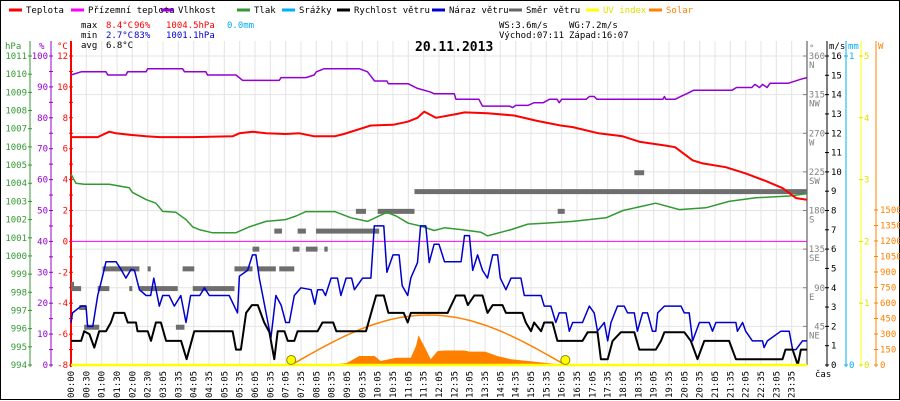 The image size is (900, 401). Describe the element at coordinates (13, 47) in the screenshot. I see `pressure-axis-unit: hPa` at that location.